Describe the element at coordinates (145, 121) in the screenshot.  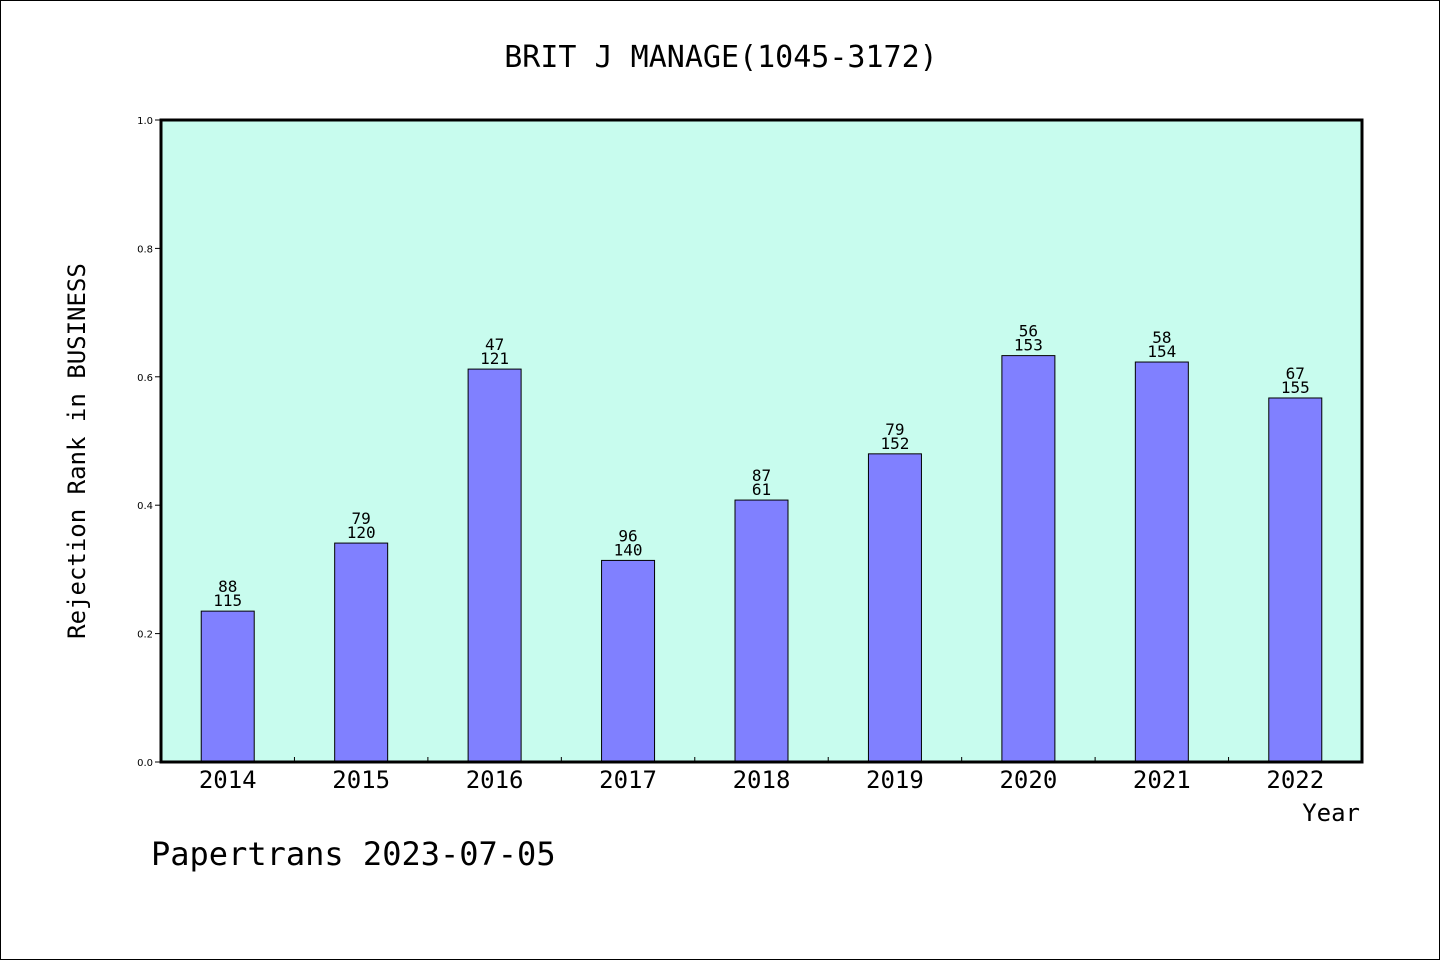
I see `y-tick-label: 1.0` at that location.